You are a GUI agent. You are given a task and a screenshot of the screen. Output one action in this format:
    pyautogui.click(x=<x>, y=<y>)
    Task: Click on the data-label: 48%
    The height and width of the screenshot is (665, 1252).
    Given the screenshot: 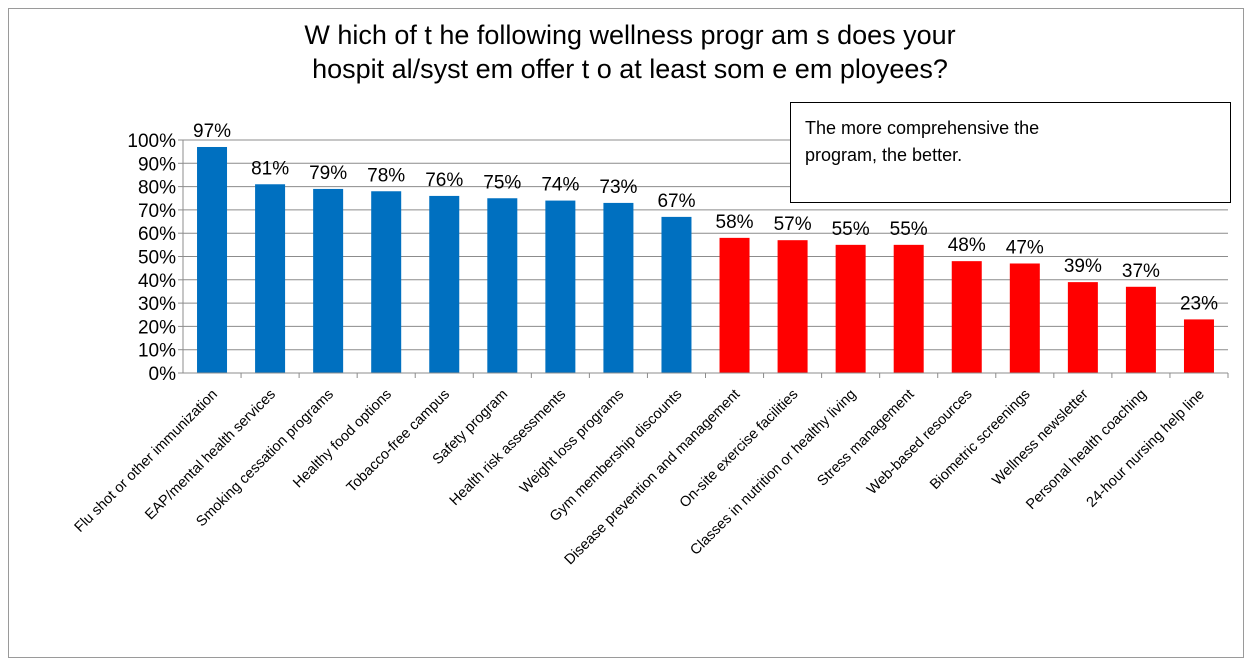 What is the action you would take?
    pyautogui.click(x=967, y=245)
    